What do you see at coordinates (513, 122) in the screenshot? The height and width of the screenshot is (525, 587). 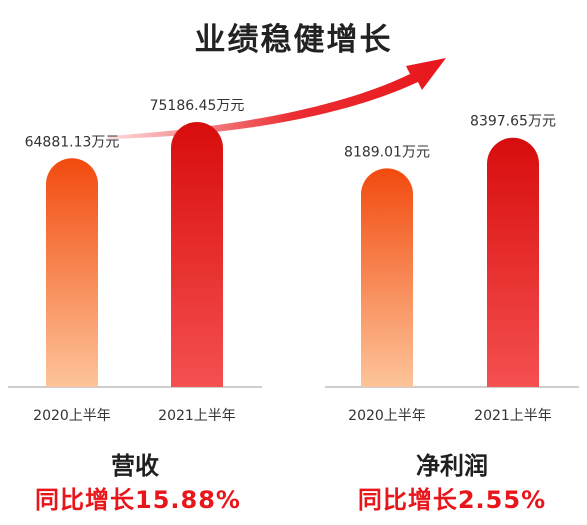 I see `net-profit-value-label-2: 8397.65万元` at bounding box center [513, 122].